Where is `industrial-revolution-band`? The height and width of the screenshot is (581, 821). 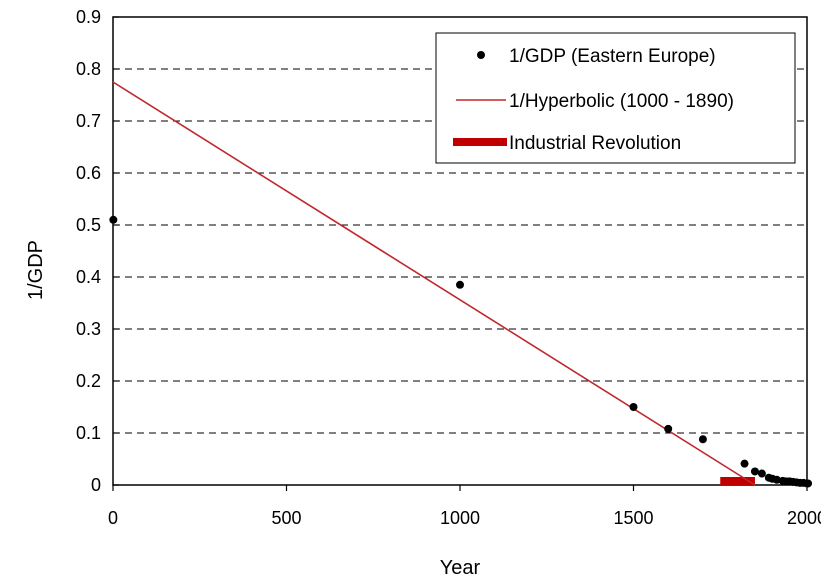
industrial-revolution-band is located at coordinates (737, 481).